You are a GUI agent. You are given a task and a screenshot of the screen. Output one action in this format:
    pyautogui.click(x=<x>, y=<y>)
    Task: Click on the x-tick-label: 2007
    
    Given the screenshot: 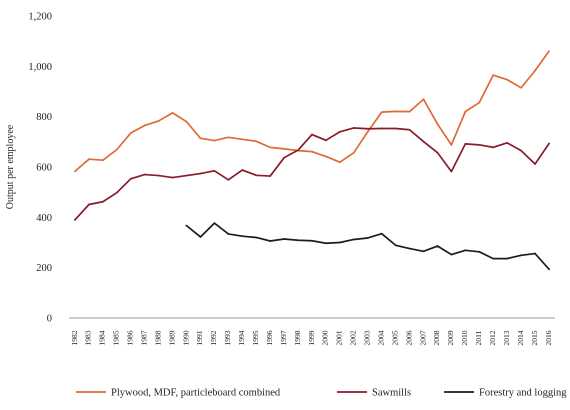 What is the action you would take?
    pyautogui.click(x=422, y=337)
    